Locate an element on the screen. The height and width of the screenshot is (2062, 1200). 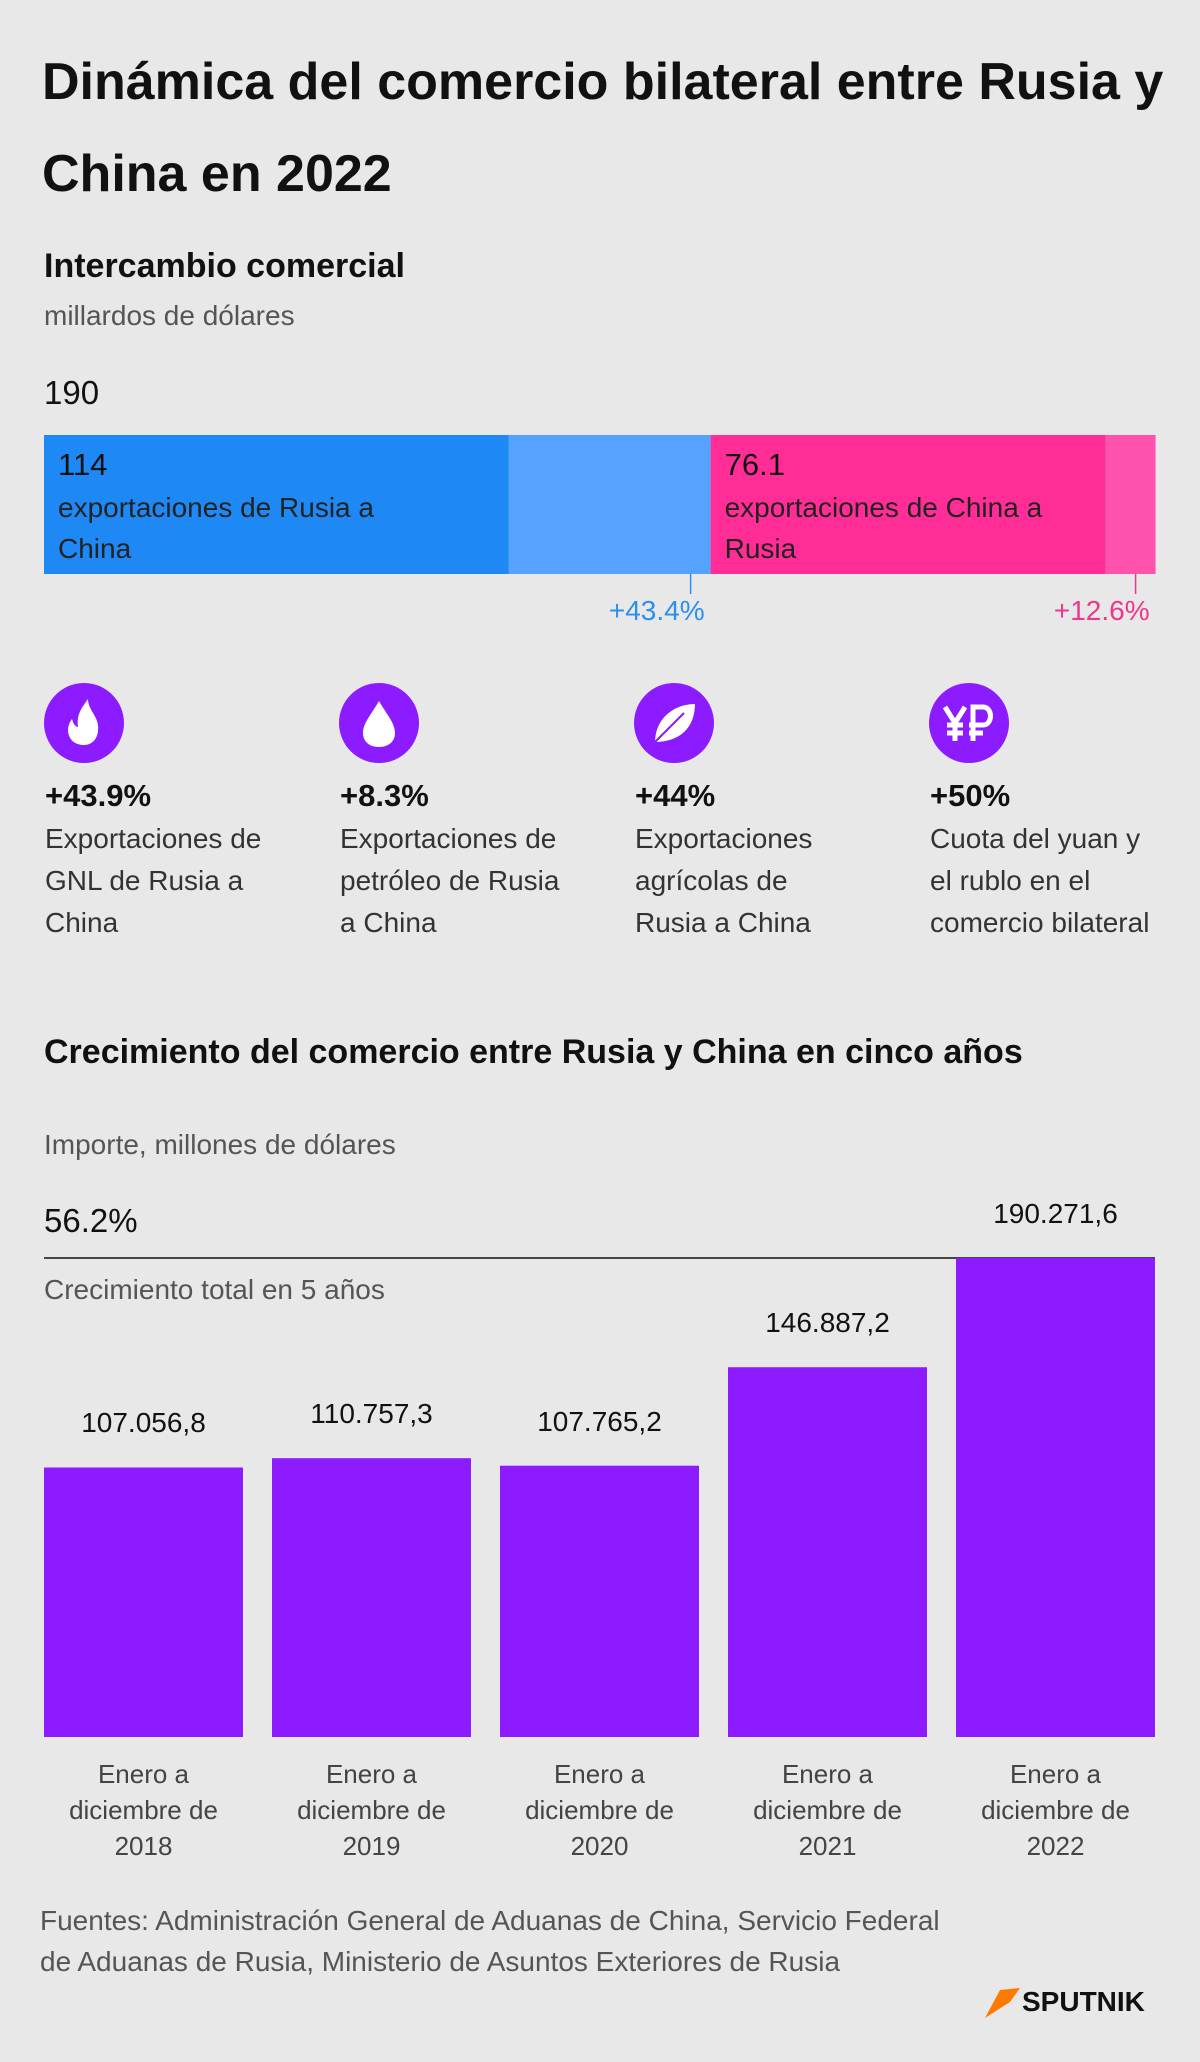
x-tick-label: Enero a diciembre de 2021 is located at coordinates (827, 1810).